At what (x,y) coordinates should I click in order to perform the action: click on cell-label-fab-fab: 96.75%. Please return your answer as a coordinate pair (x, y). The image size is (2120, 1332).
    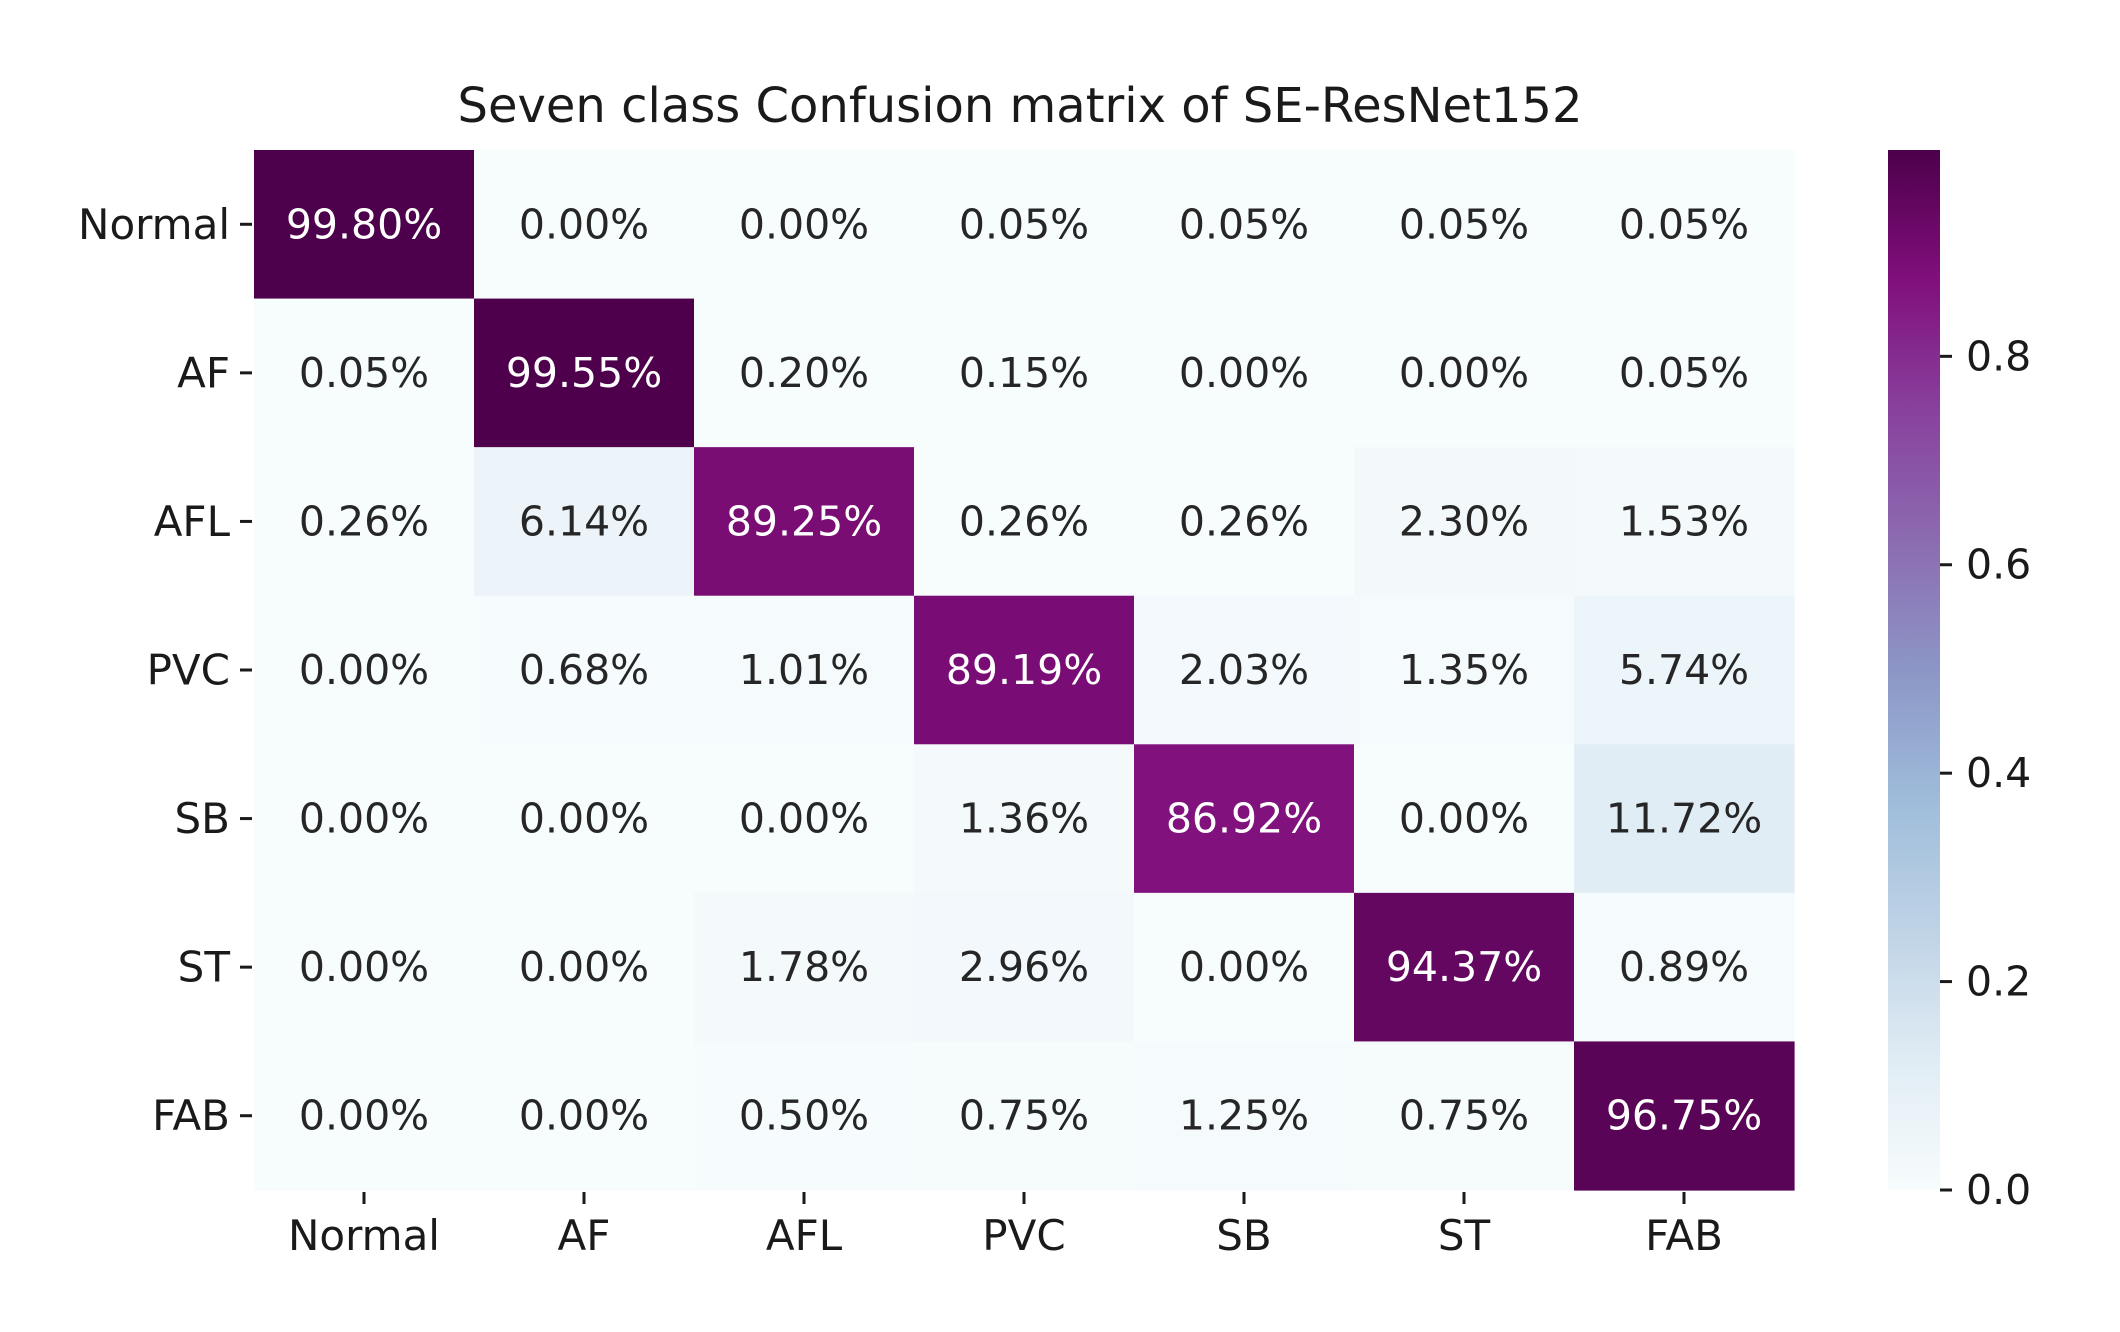
    Looking at the image, I should click on (1684, 1116).